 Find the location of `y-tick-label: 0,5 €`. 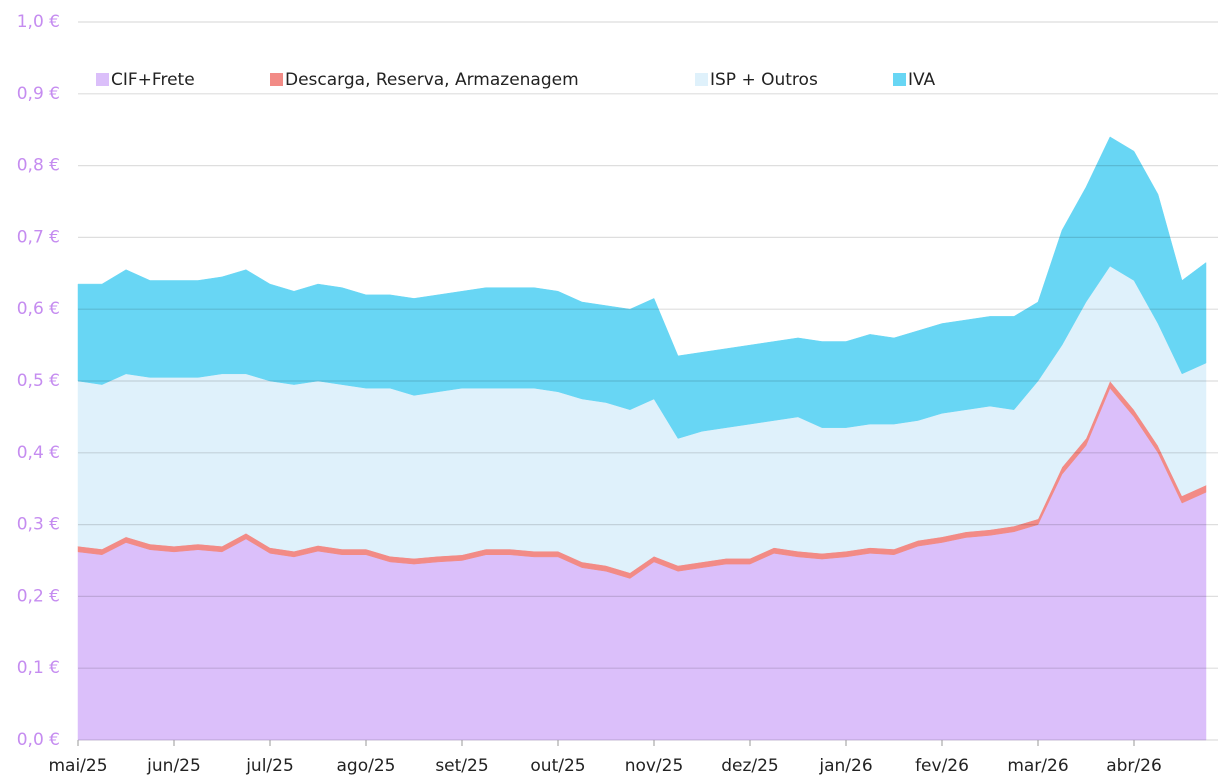

y-tick-label: 0,5 € is located at coordinates (38, 381).